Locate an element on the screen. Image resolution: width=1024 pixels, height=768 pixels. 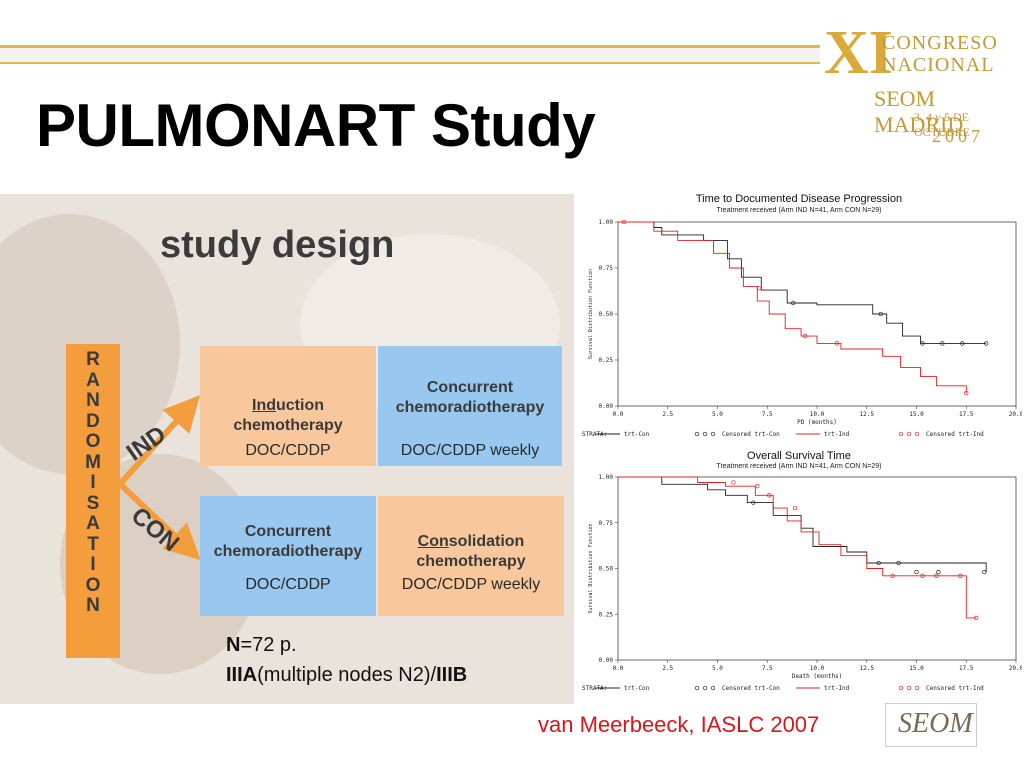
x-tick-label: 20.0 is located at coordinates (1015, 668).